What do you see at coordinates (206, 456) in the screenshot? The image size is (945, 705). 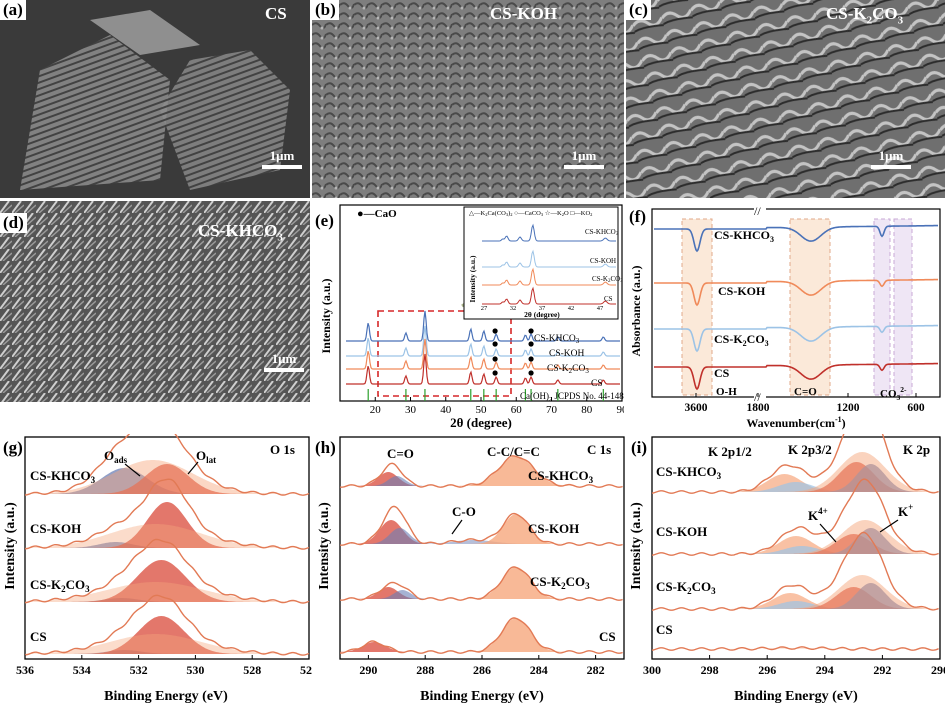 I see `annot-olat: Olat` at bounding box center [206, 456].